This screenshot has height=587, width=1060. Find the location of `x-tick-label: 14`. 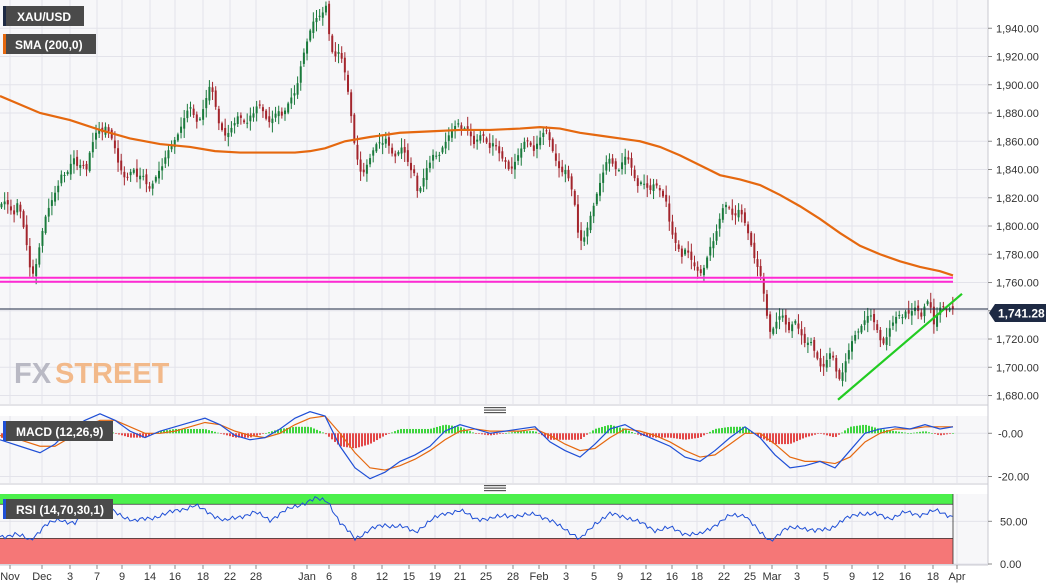

x-tick-label: 14 is located at coordinates (150, 577).